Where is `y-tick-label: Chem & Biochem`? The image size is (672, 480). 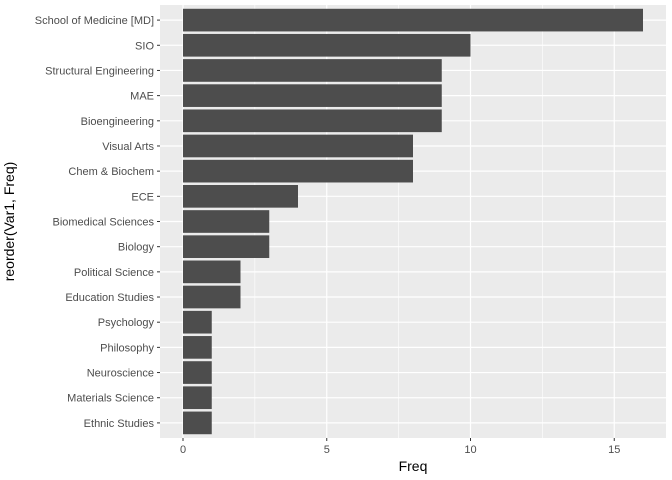 y-tick-label: Chem & Biochem is located at coordinates (111, 172).